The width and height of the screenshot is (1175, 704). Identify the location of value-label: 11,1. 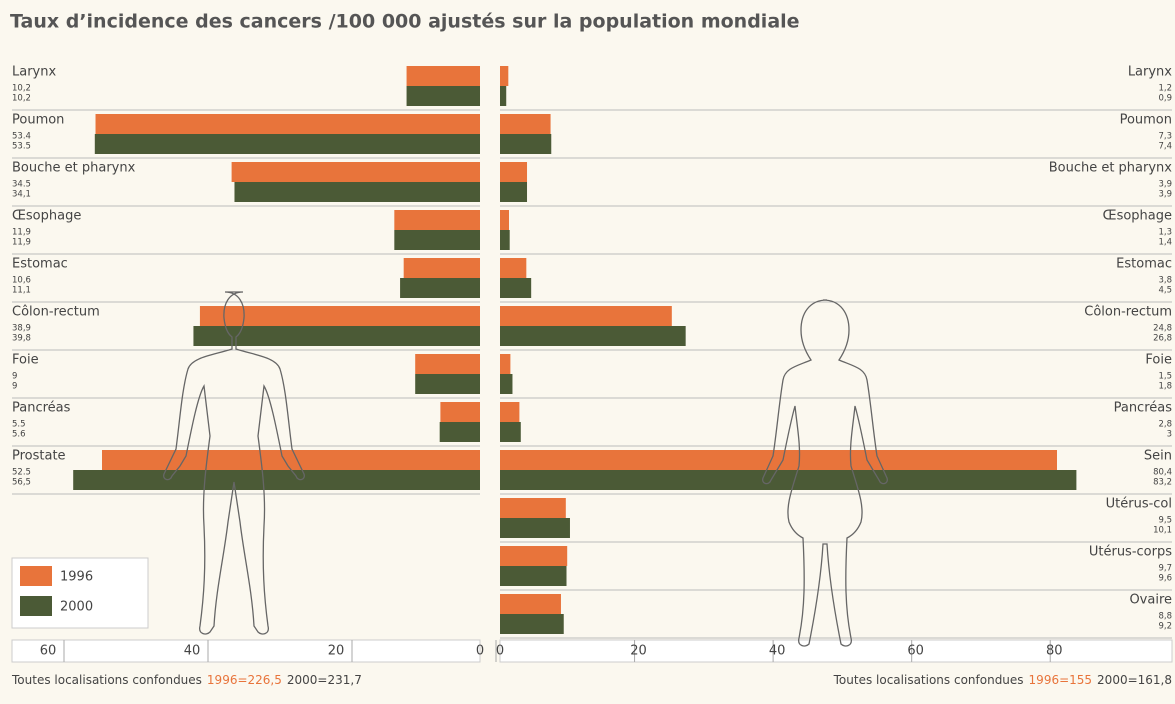
(21, 291).